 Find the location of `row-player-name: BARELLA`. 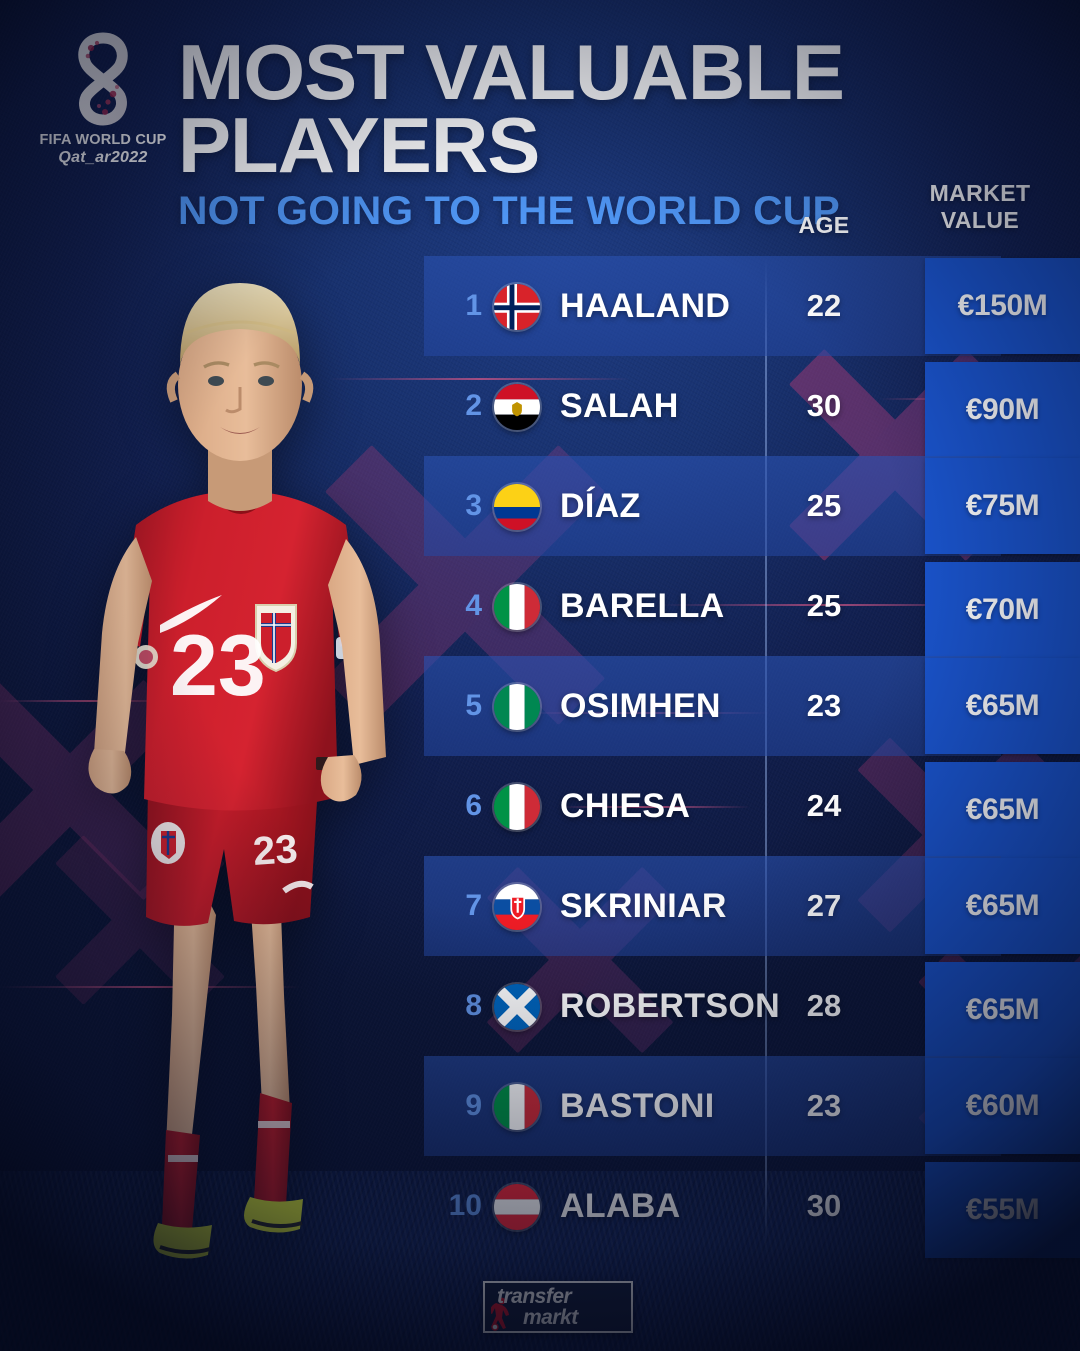

row-player-name: BARELLA is located at coordinates (642, 605).